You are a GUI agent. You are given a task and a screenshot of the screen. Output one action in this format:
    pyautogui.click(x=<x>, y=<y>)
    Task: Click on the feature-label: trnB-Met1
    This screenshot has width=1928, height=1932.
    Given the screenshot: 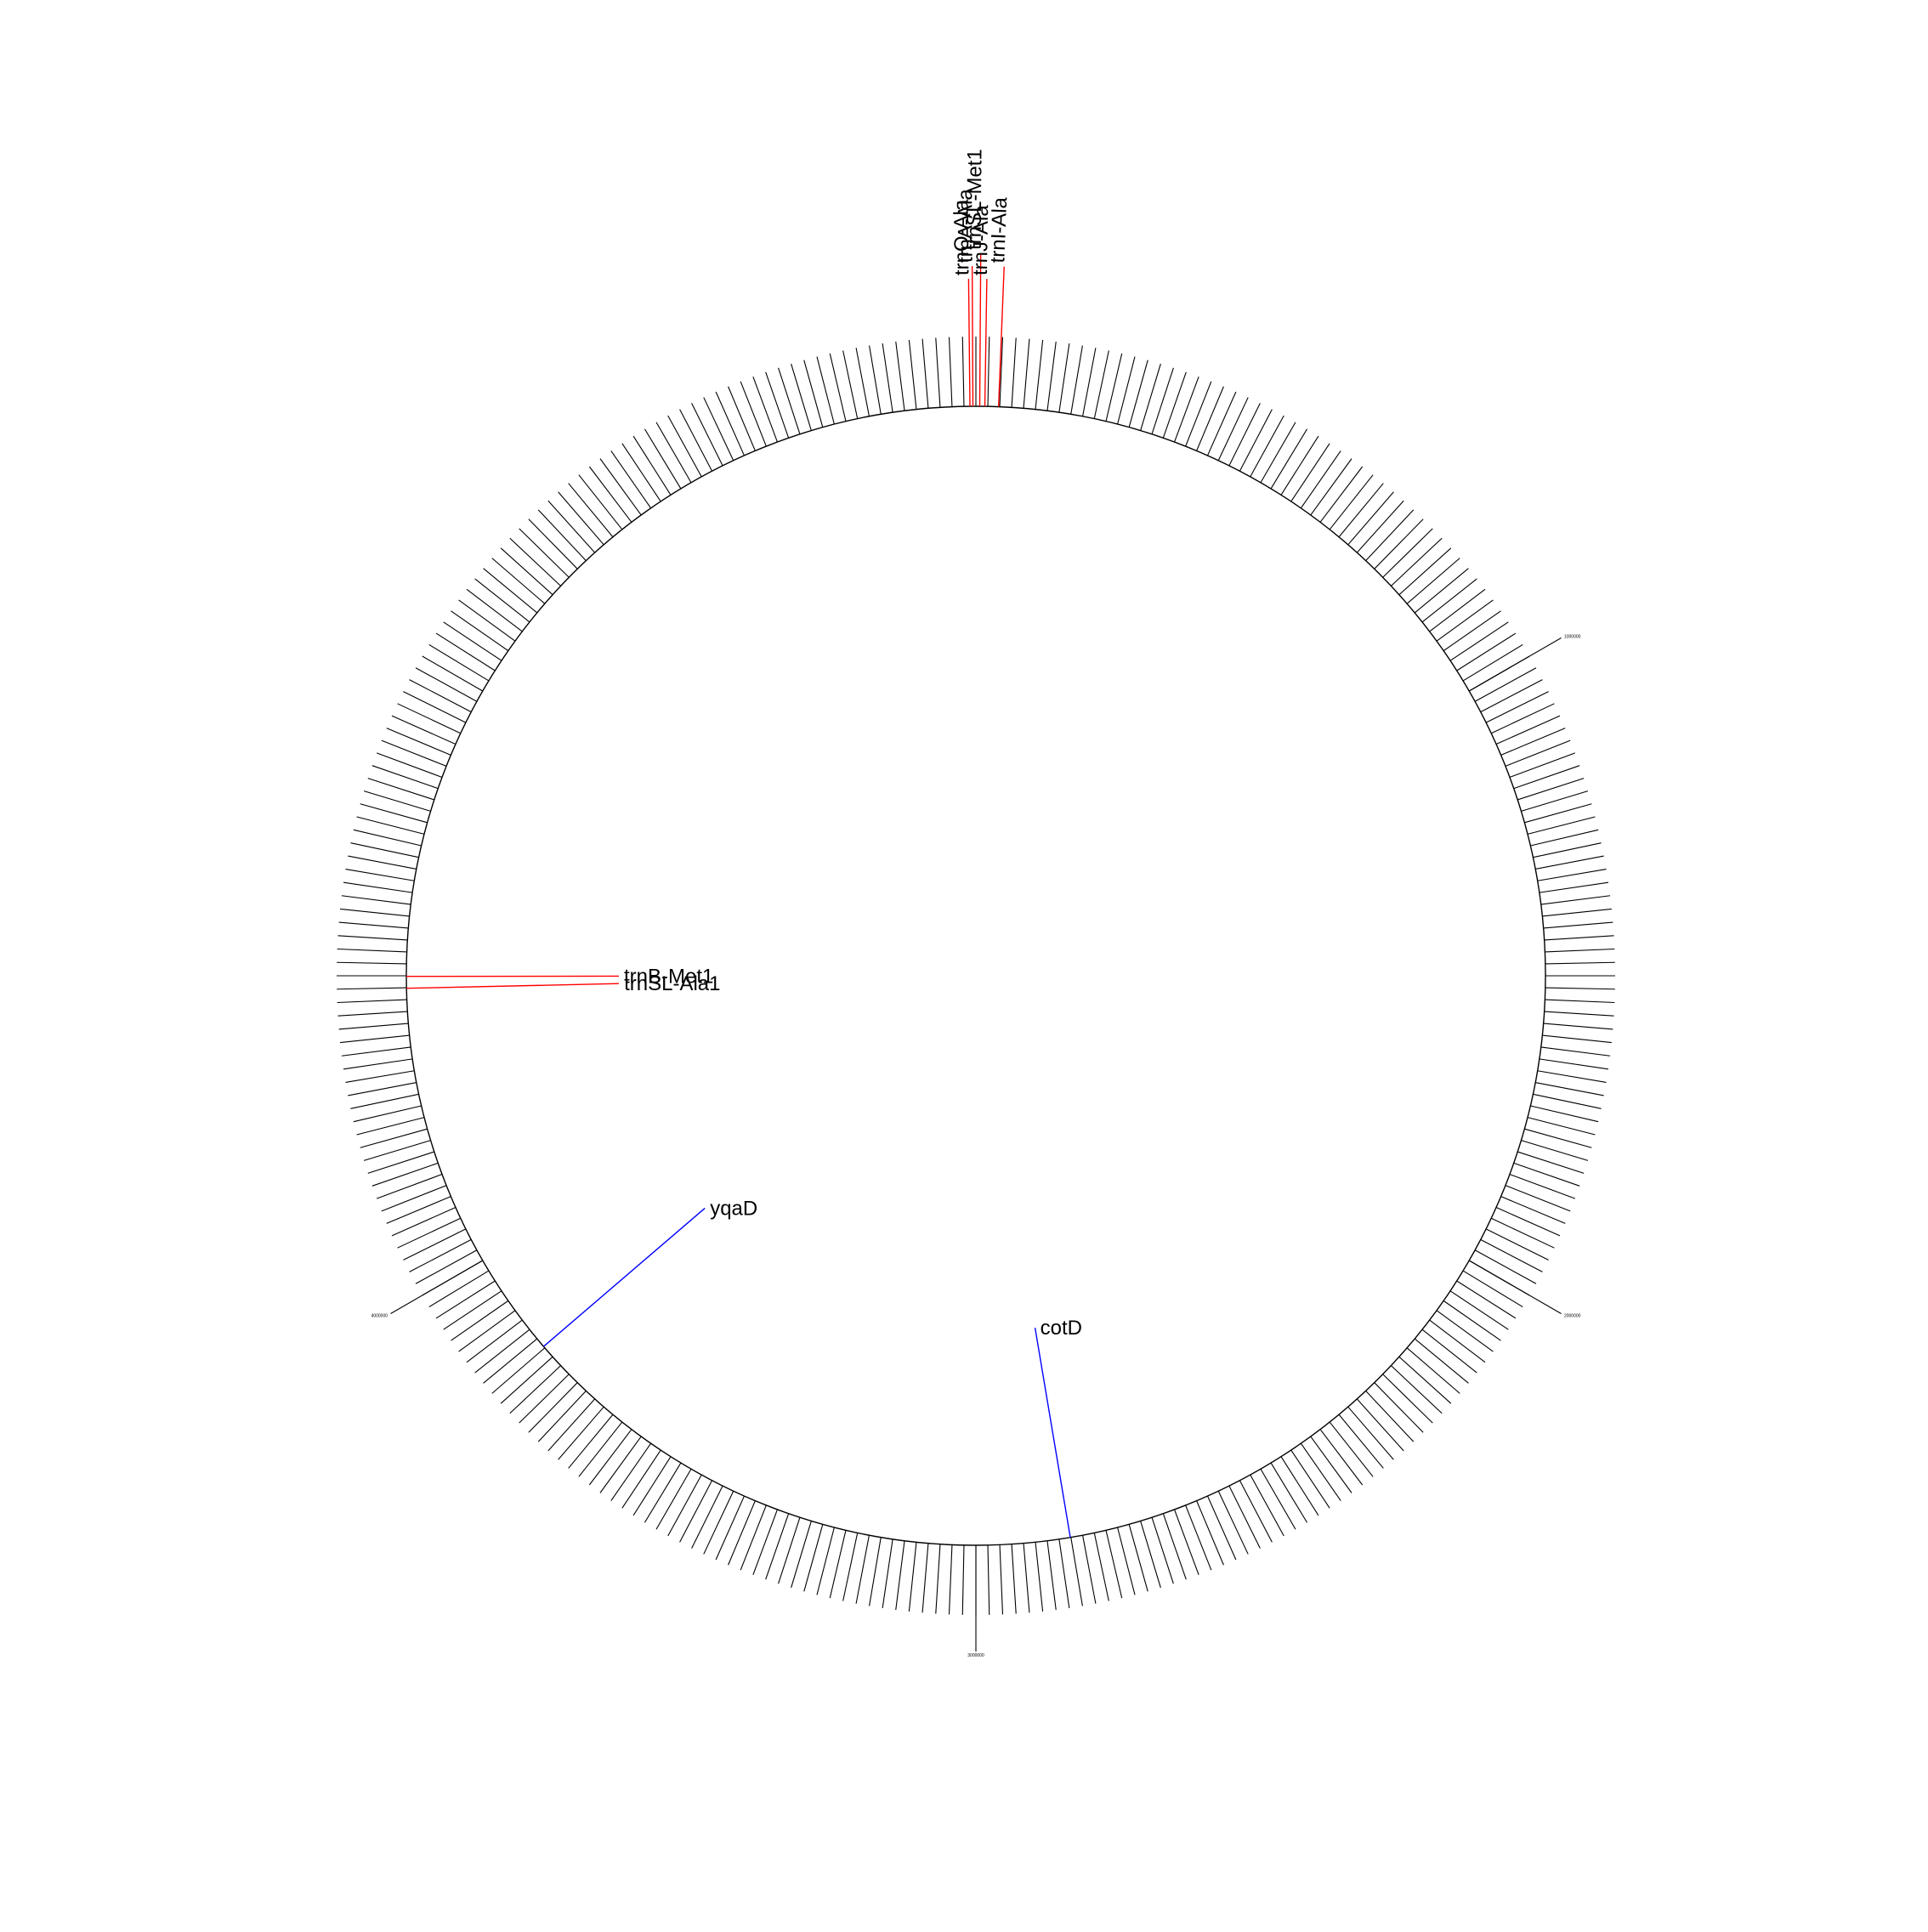 What is the action you would take?
    pyautogui.click(x=668, y=976)
    